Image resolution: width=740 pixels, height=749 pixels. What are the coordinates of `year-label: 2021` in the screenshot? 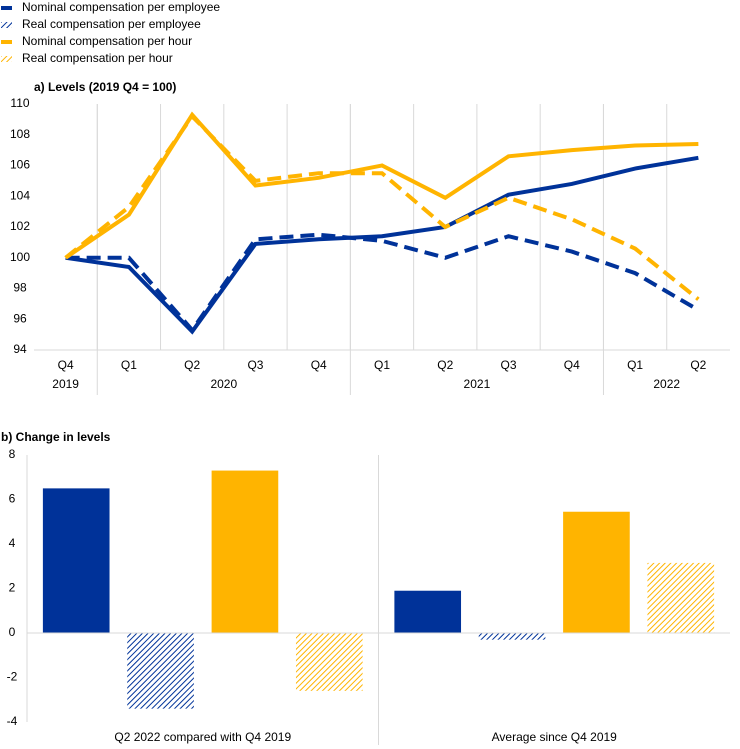 It's located at (477, 384).